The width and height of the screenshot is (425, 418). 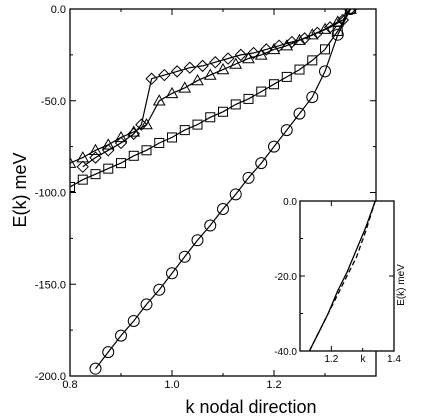 What do you see at coordinates (171, 385) in the screenshot?
I see `x-tick-label: 1.0` at bounding box center [171, 385].